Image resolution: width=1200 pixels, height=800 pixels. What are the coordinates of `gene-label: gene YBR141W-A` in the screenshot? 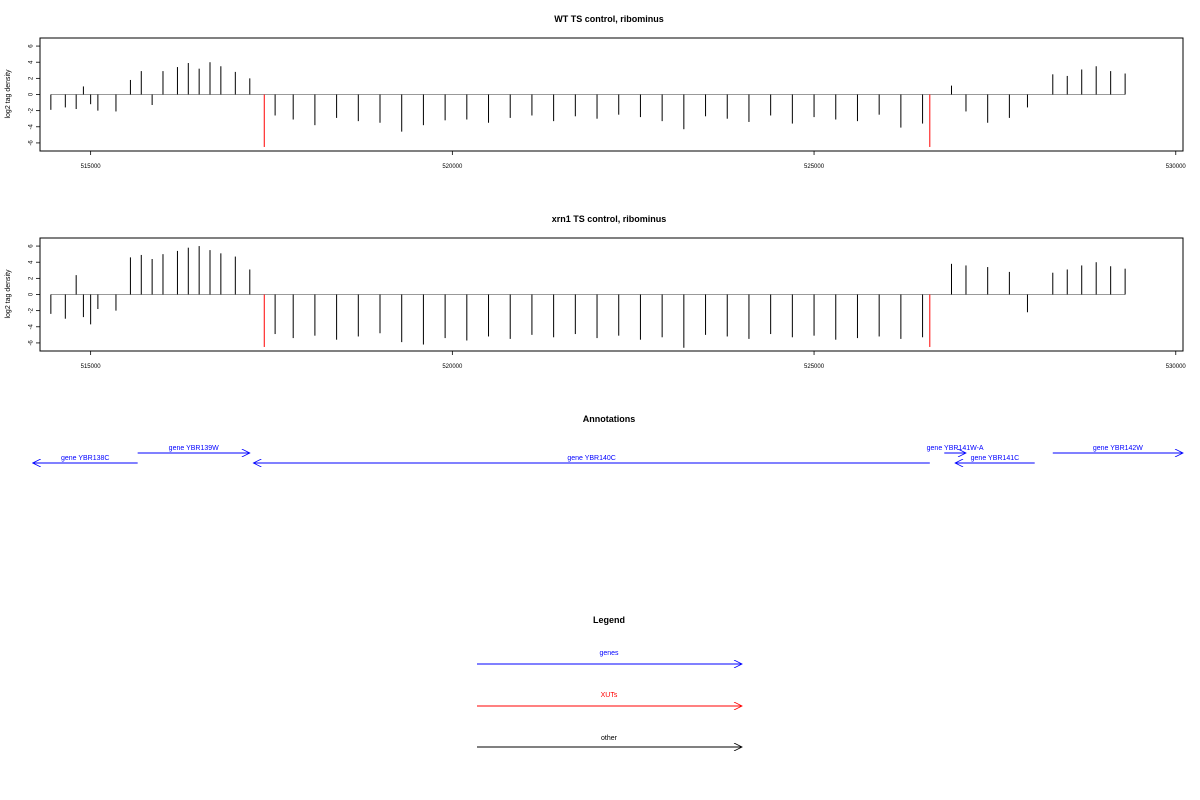 It's located at (955, 448).